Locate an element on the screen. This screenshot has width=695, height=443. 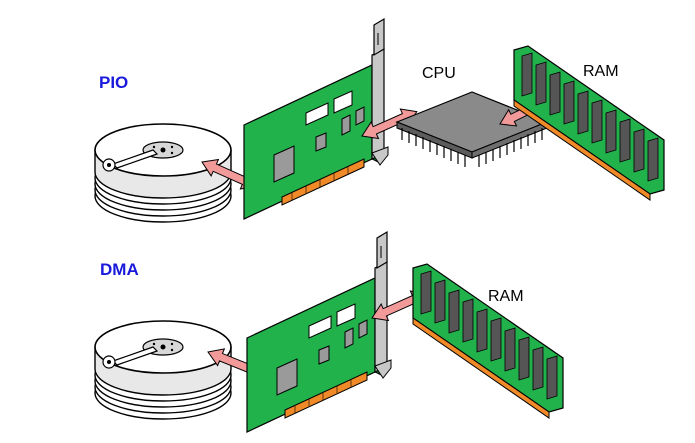
dma-label: DMA is located at coordinates (119, 269).